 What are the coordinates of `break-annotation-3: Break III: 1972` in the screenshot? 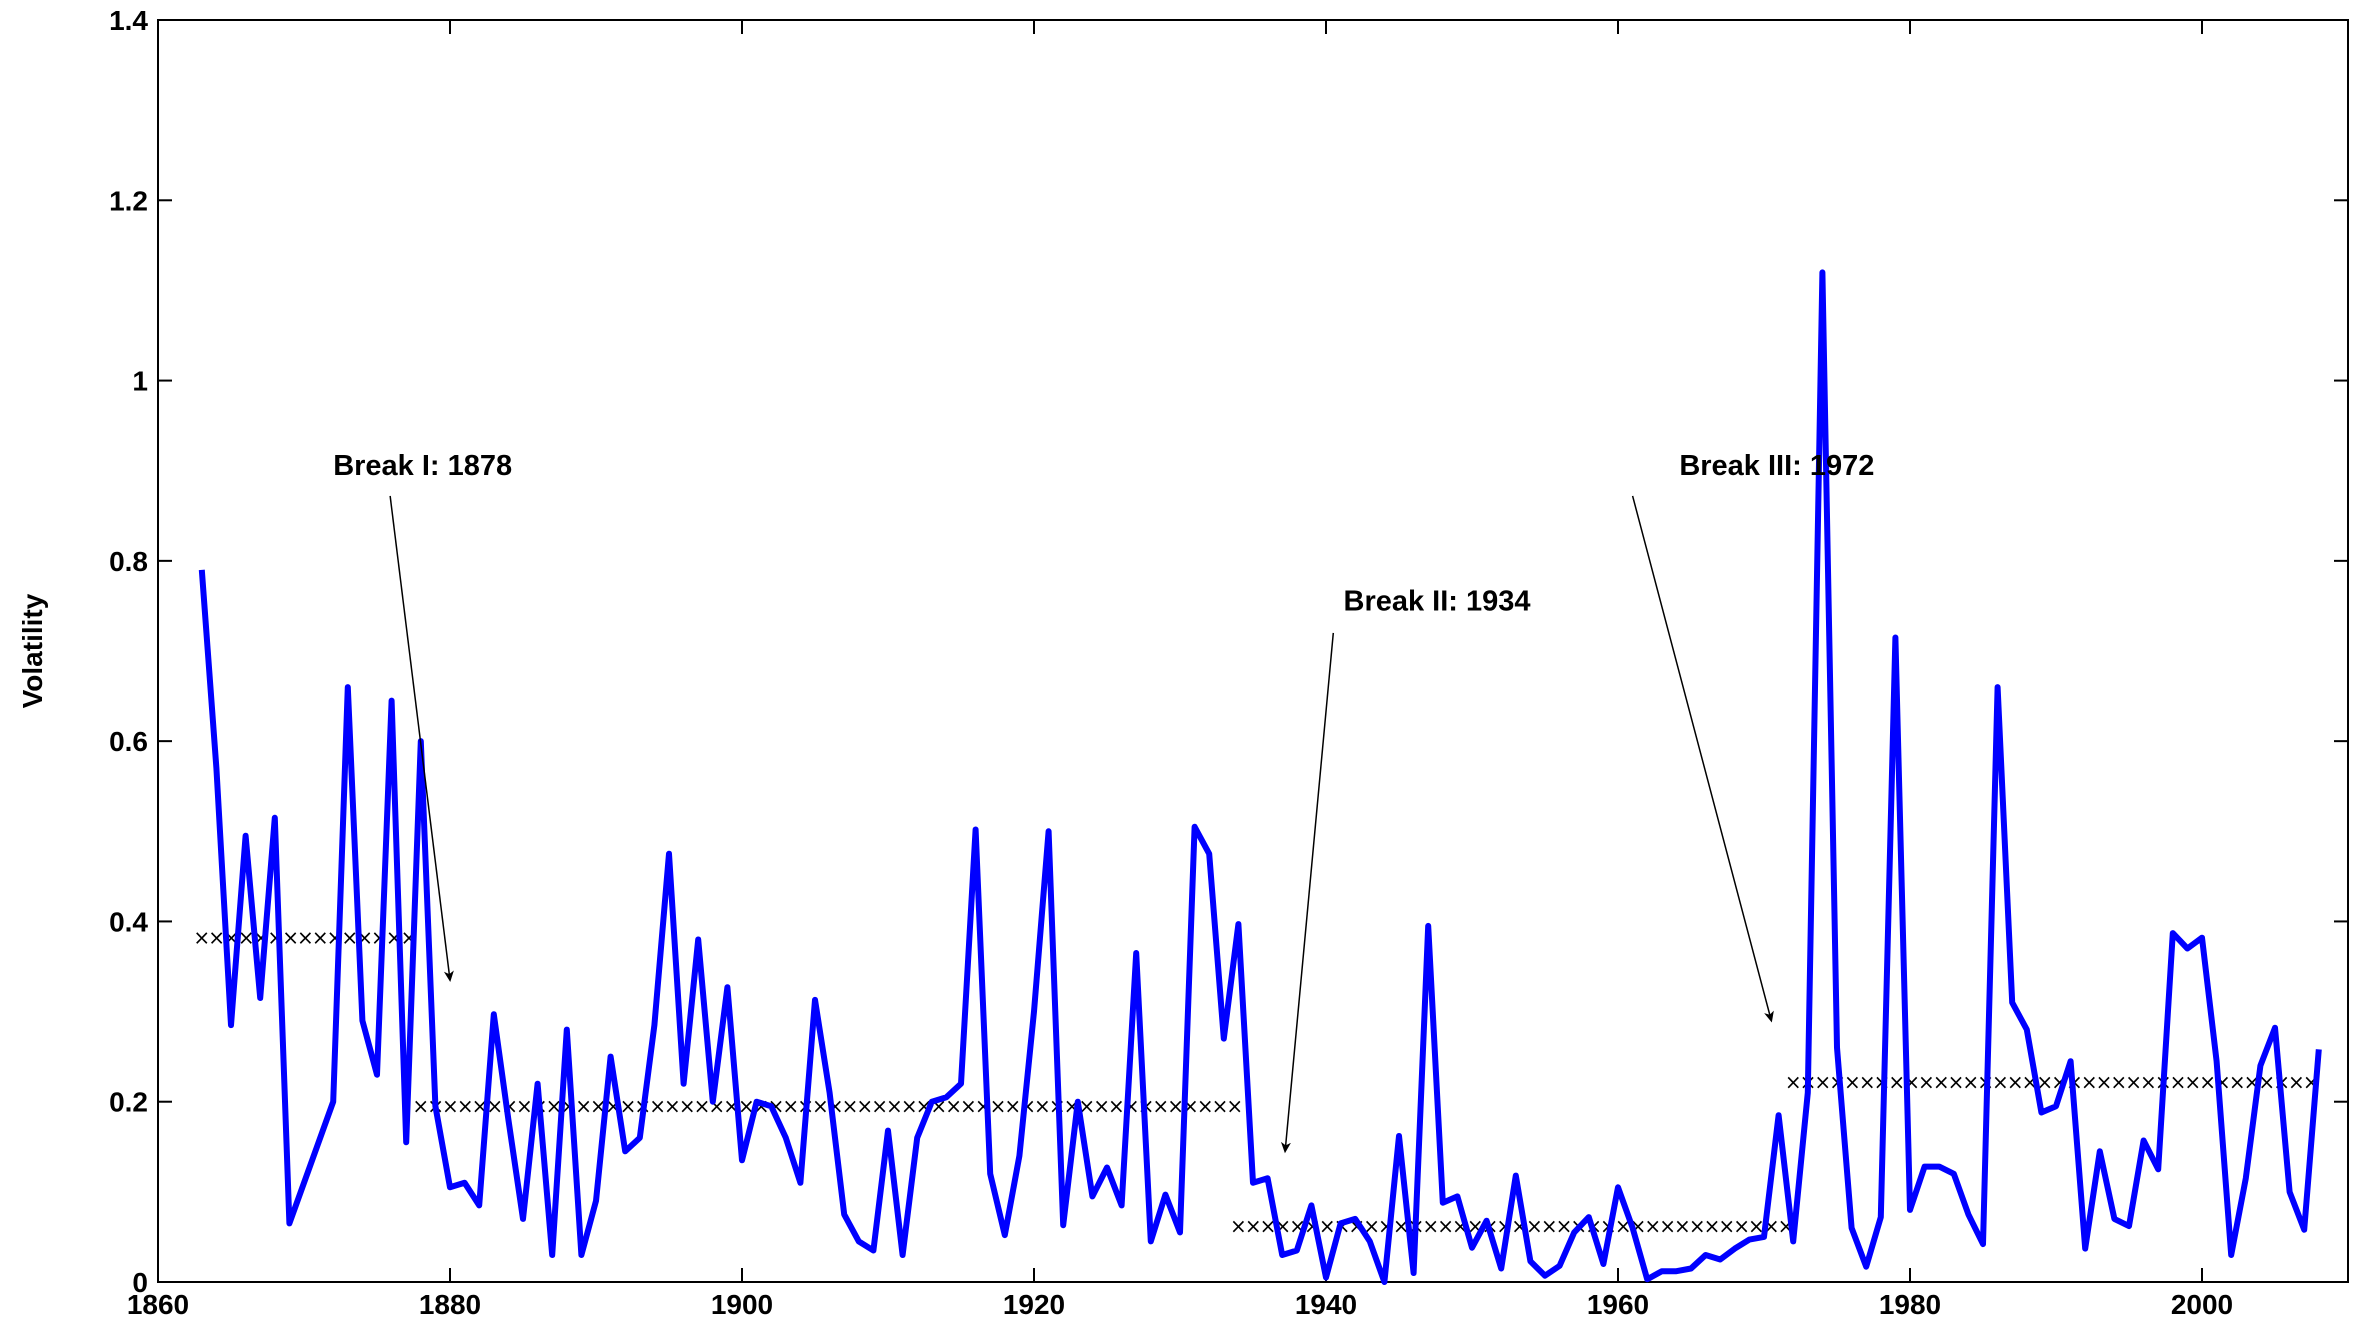 It's located at (1752, 736).